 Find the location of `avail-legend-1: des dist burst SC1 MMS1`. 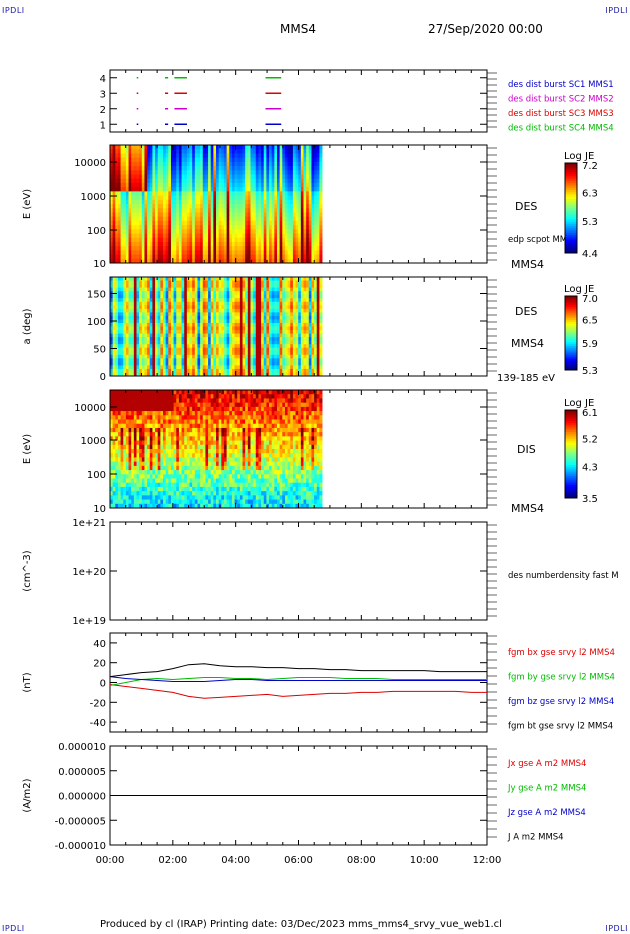

avail-legend-1: des dist burst SC1 MMS1 is located at coordinates (561, 85).